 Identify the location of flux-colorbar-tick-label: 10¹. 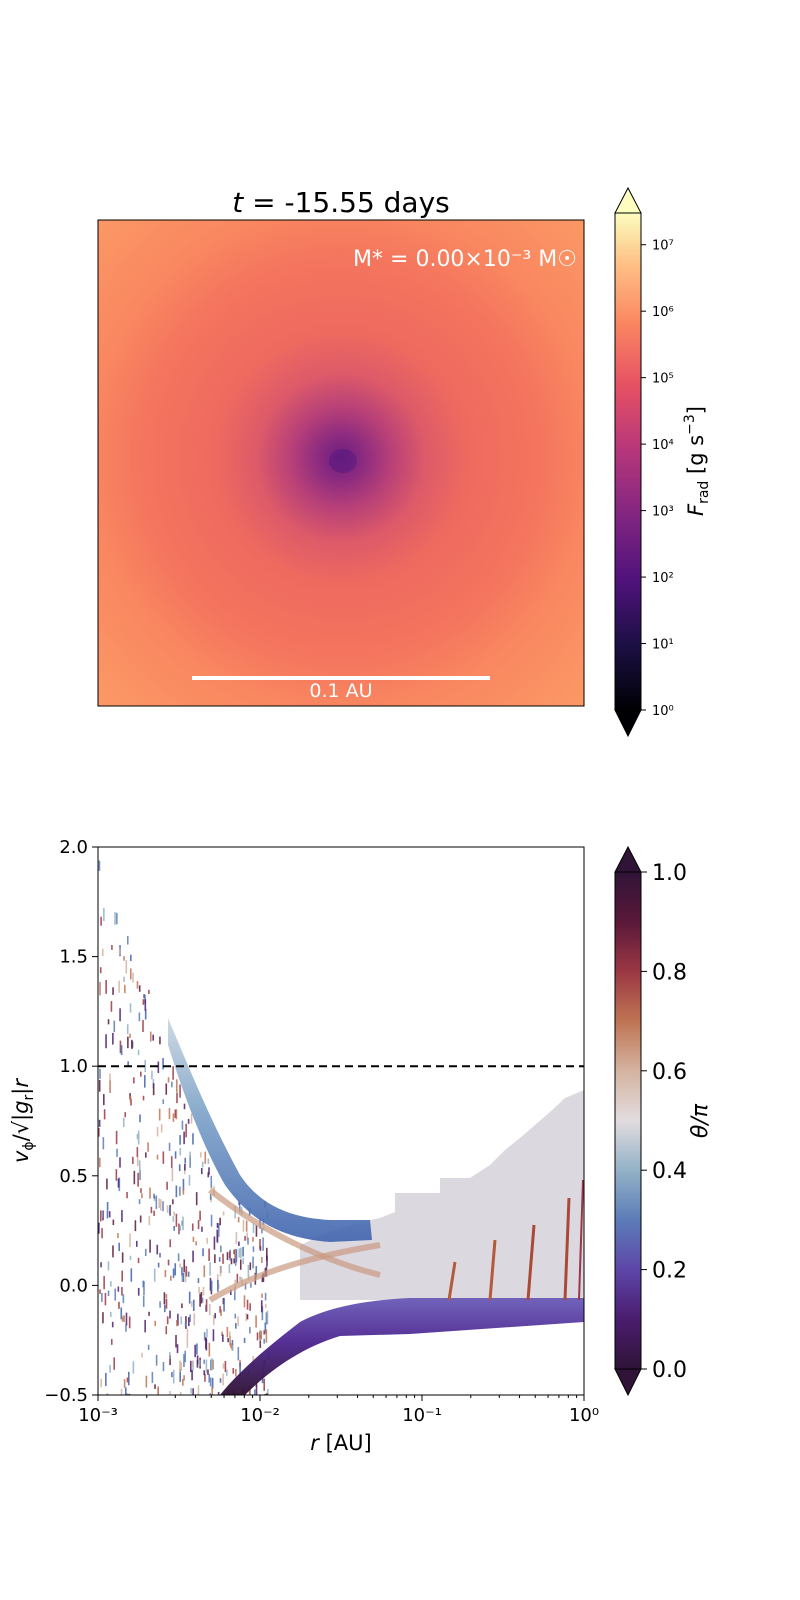
(663, 645).